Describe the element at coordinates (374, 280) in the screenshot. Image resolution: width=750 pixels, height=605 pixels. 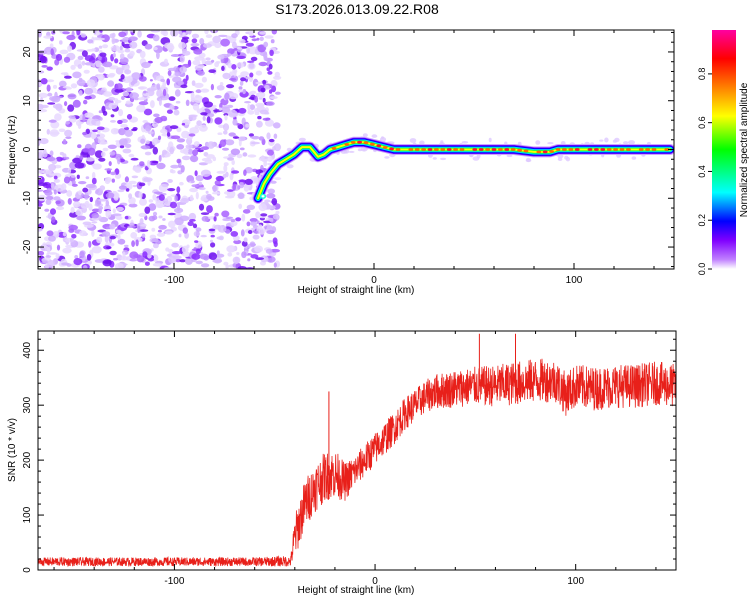
I see `x-tick-label: 0` at that location.